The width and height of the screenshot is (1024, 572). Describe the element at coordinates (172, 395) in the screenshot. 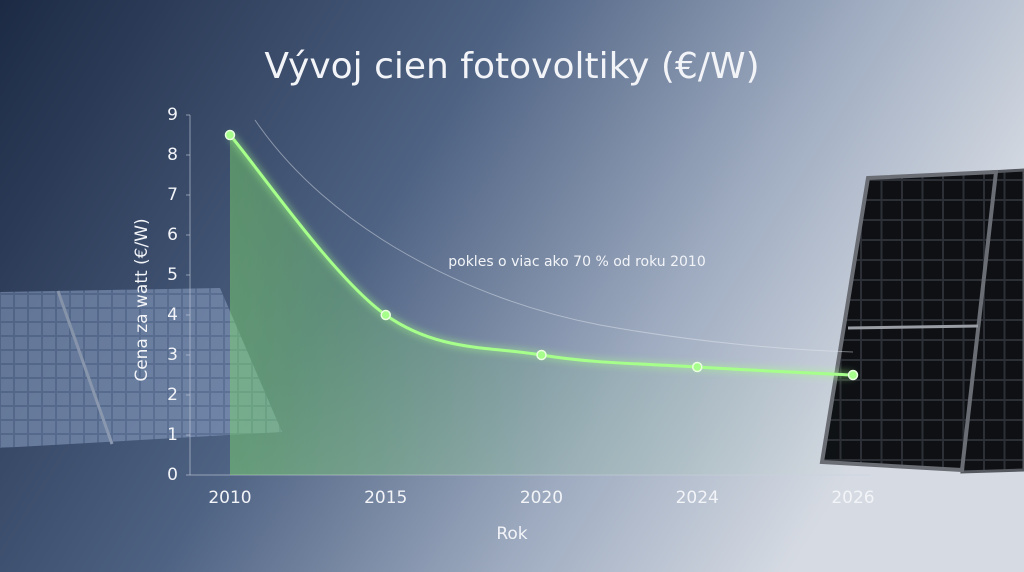

I see `y-tick-label: 2` at that location.